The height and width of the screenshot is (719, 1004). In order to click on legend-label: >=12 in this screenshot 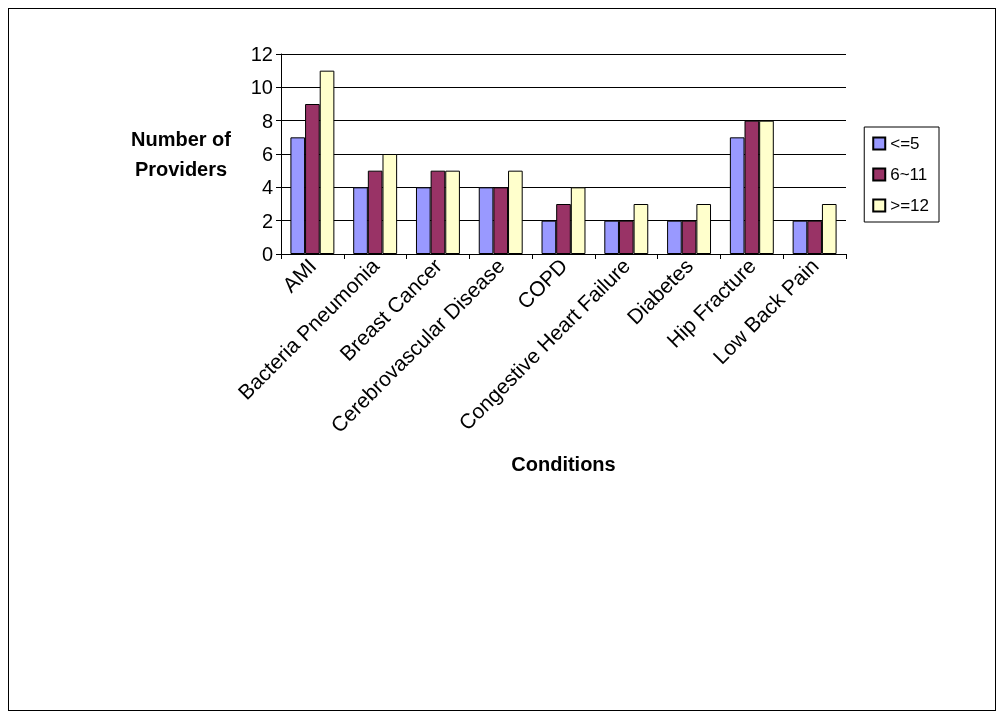, I will do `click(909, 205)`.